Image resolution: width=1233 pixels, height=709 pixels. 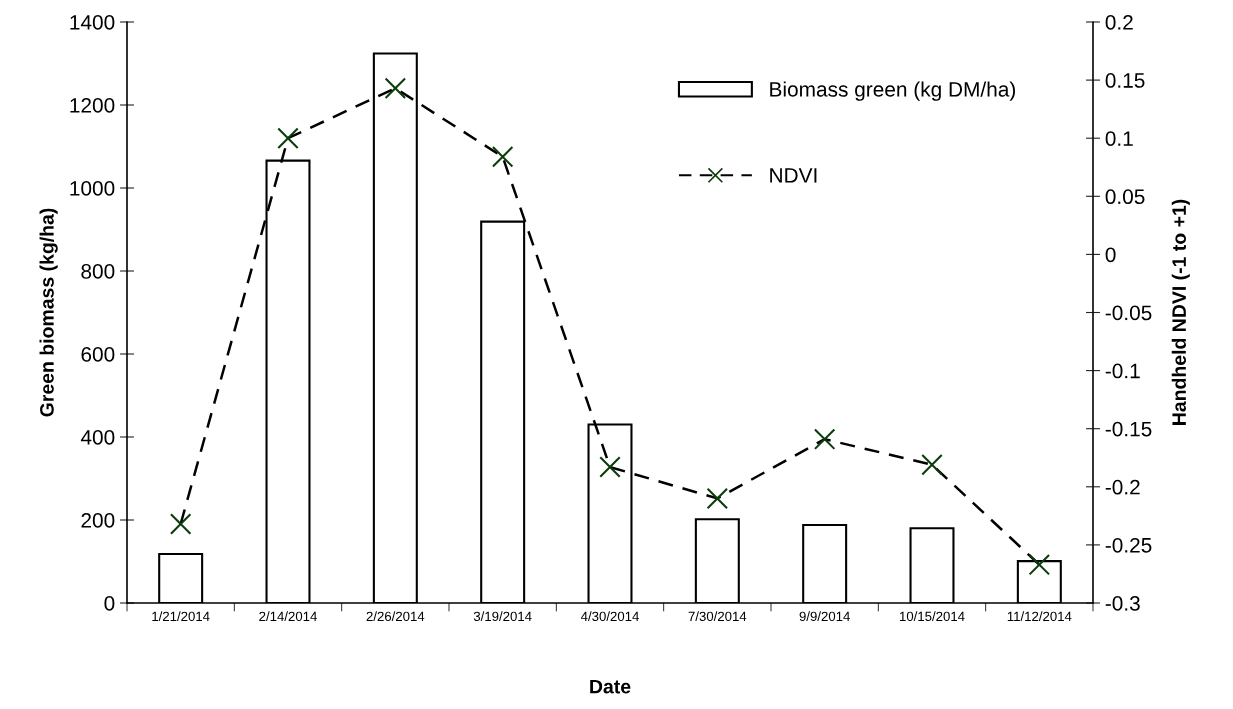 What do you see at coordinates (1039, 616) in the screenshot?
I see `x-tick-label: 11/12/2014` at bounding box center [1039, 616].